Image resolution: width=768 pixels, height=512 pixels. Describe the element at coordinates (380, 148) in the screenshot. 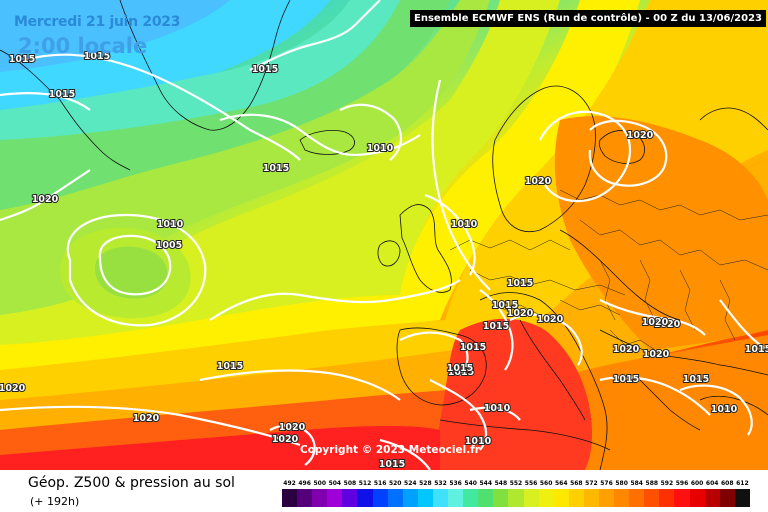

I see `isobar-label-atl-1010: 1010` at that location.